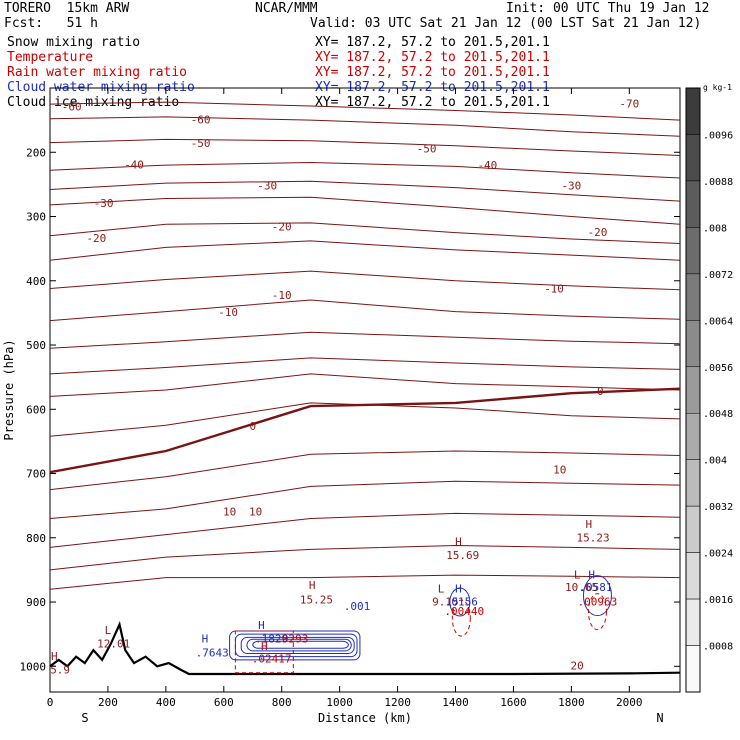  I want to click on y-tick-label: 600, so click(36, 409).